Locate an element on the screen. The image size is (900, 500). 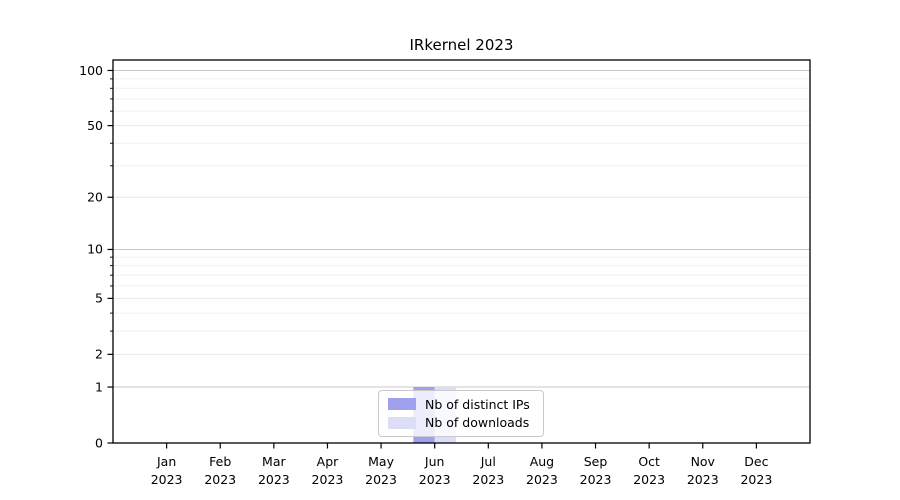
y-tick-label-100: 100 is located at coordinates (91, 70).